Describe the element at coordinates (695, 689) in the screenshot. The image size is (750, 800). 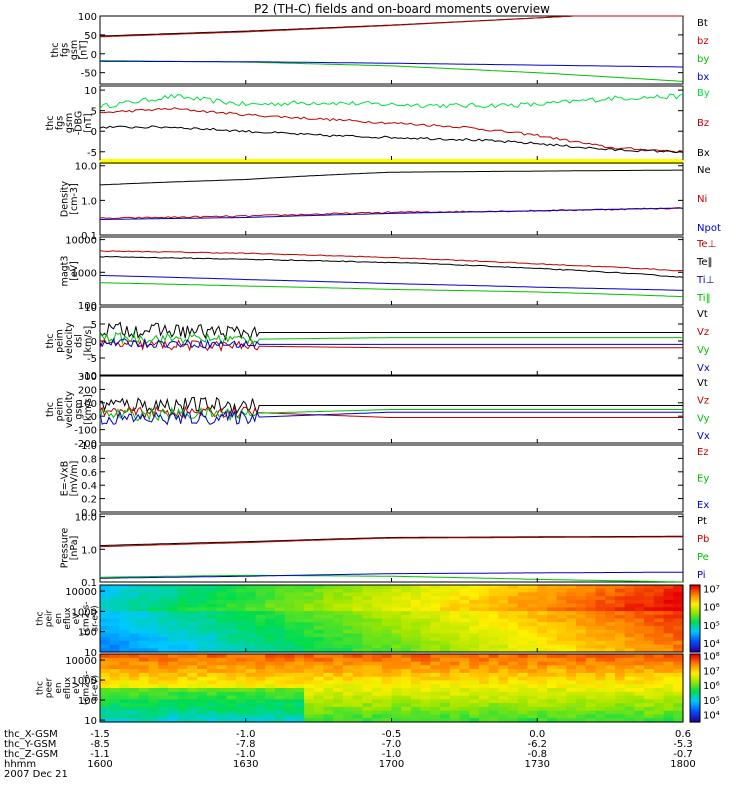
I see `colorbar-cell` at that location.